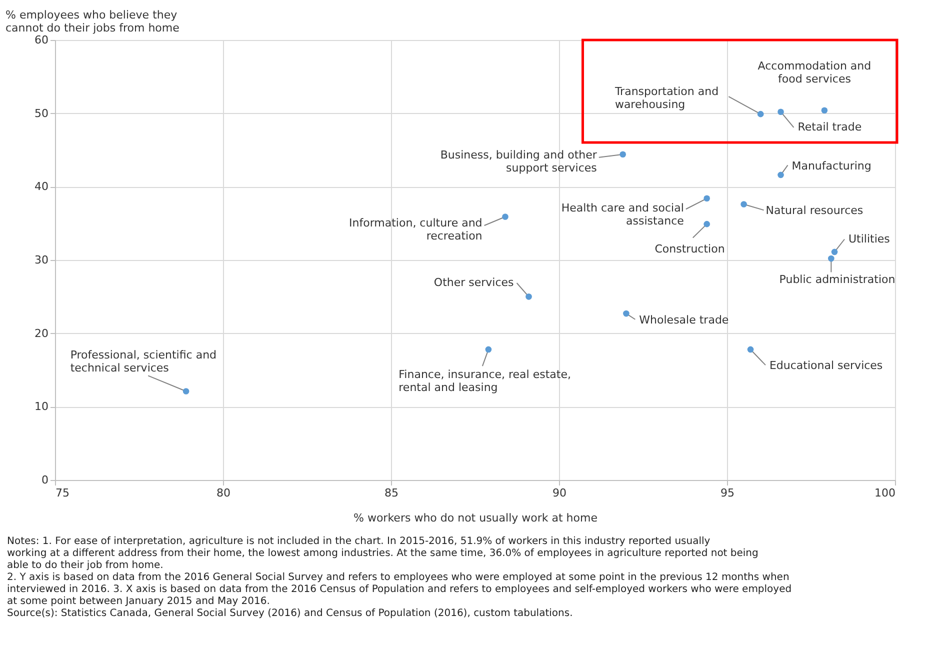 The image size is (926, 656). Describe the element at coordinates (143, 361) in the screenshot. I see `annotation: Professional, scientific and technical services` at that location.